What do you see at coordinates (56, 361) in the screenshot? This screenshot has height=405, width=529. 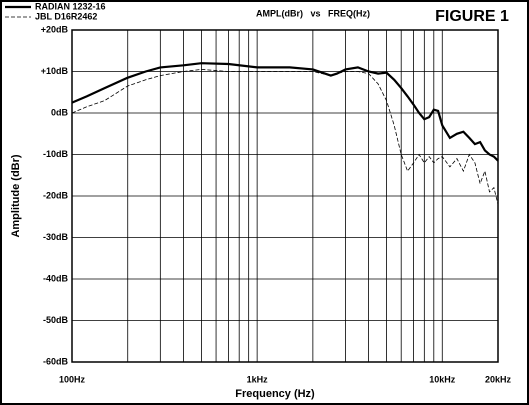 I see `y-tick-label: -60dB` at bounding box center [56, 361].